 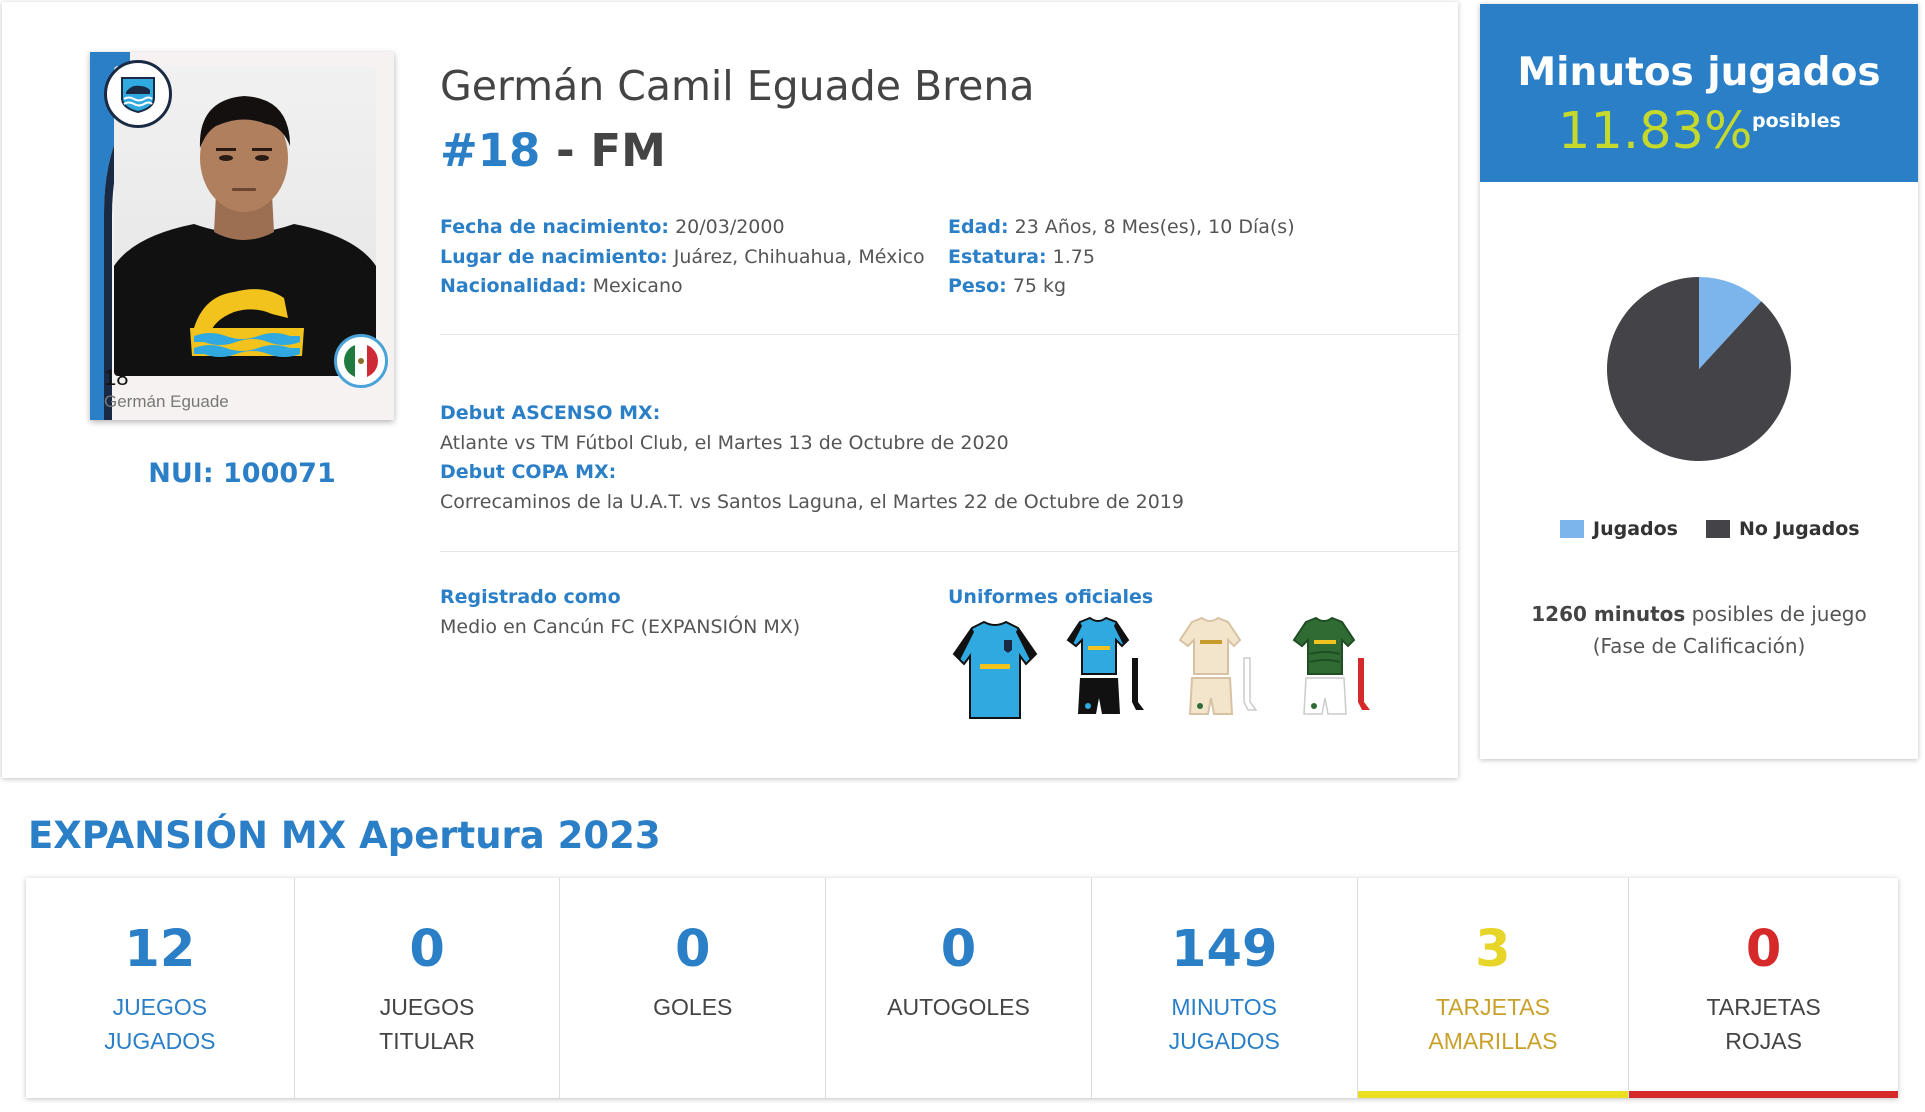 What do you see at coordinates (245, 221) in the screenshot?
I see `player-photo` at bounding box center [245, 221].